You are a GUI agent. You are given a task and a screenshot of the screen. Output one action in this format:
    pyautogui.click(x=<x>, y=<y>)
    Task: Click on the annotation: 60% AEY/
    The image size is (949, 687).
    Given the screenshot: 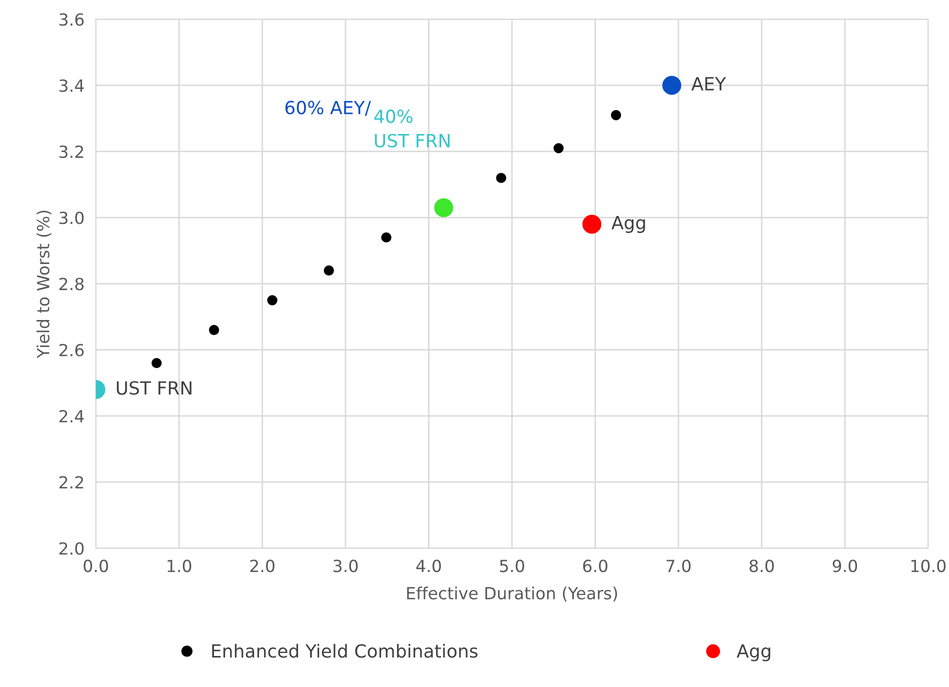 What is the action you would take?
    pyautogui.click(x=328, y=108)
    